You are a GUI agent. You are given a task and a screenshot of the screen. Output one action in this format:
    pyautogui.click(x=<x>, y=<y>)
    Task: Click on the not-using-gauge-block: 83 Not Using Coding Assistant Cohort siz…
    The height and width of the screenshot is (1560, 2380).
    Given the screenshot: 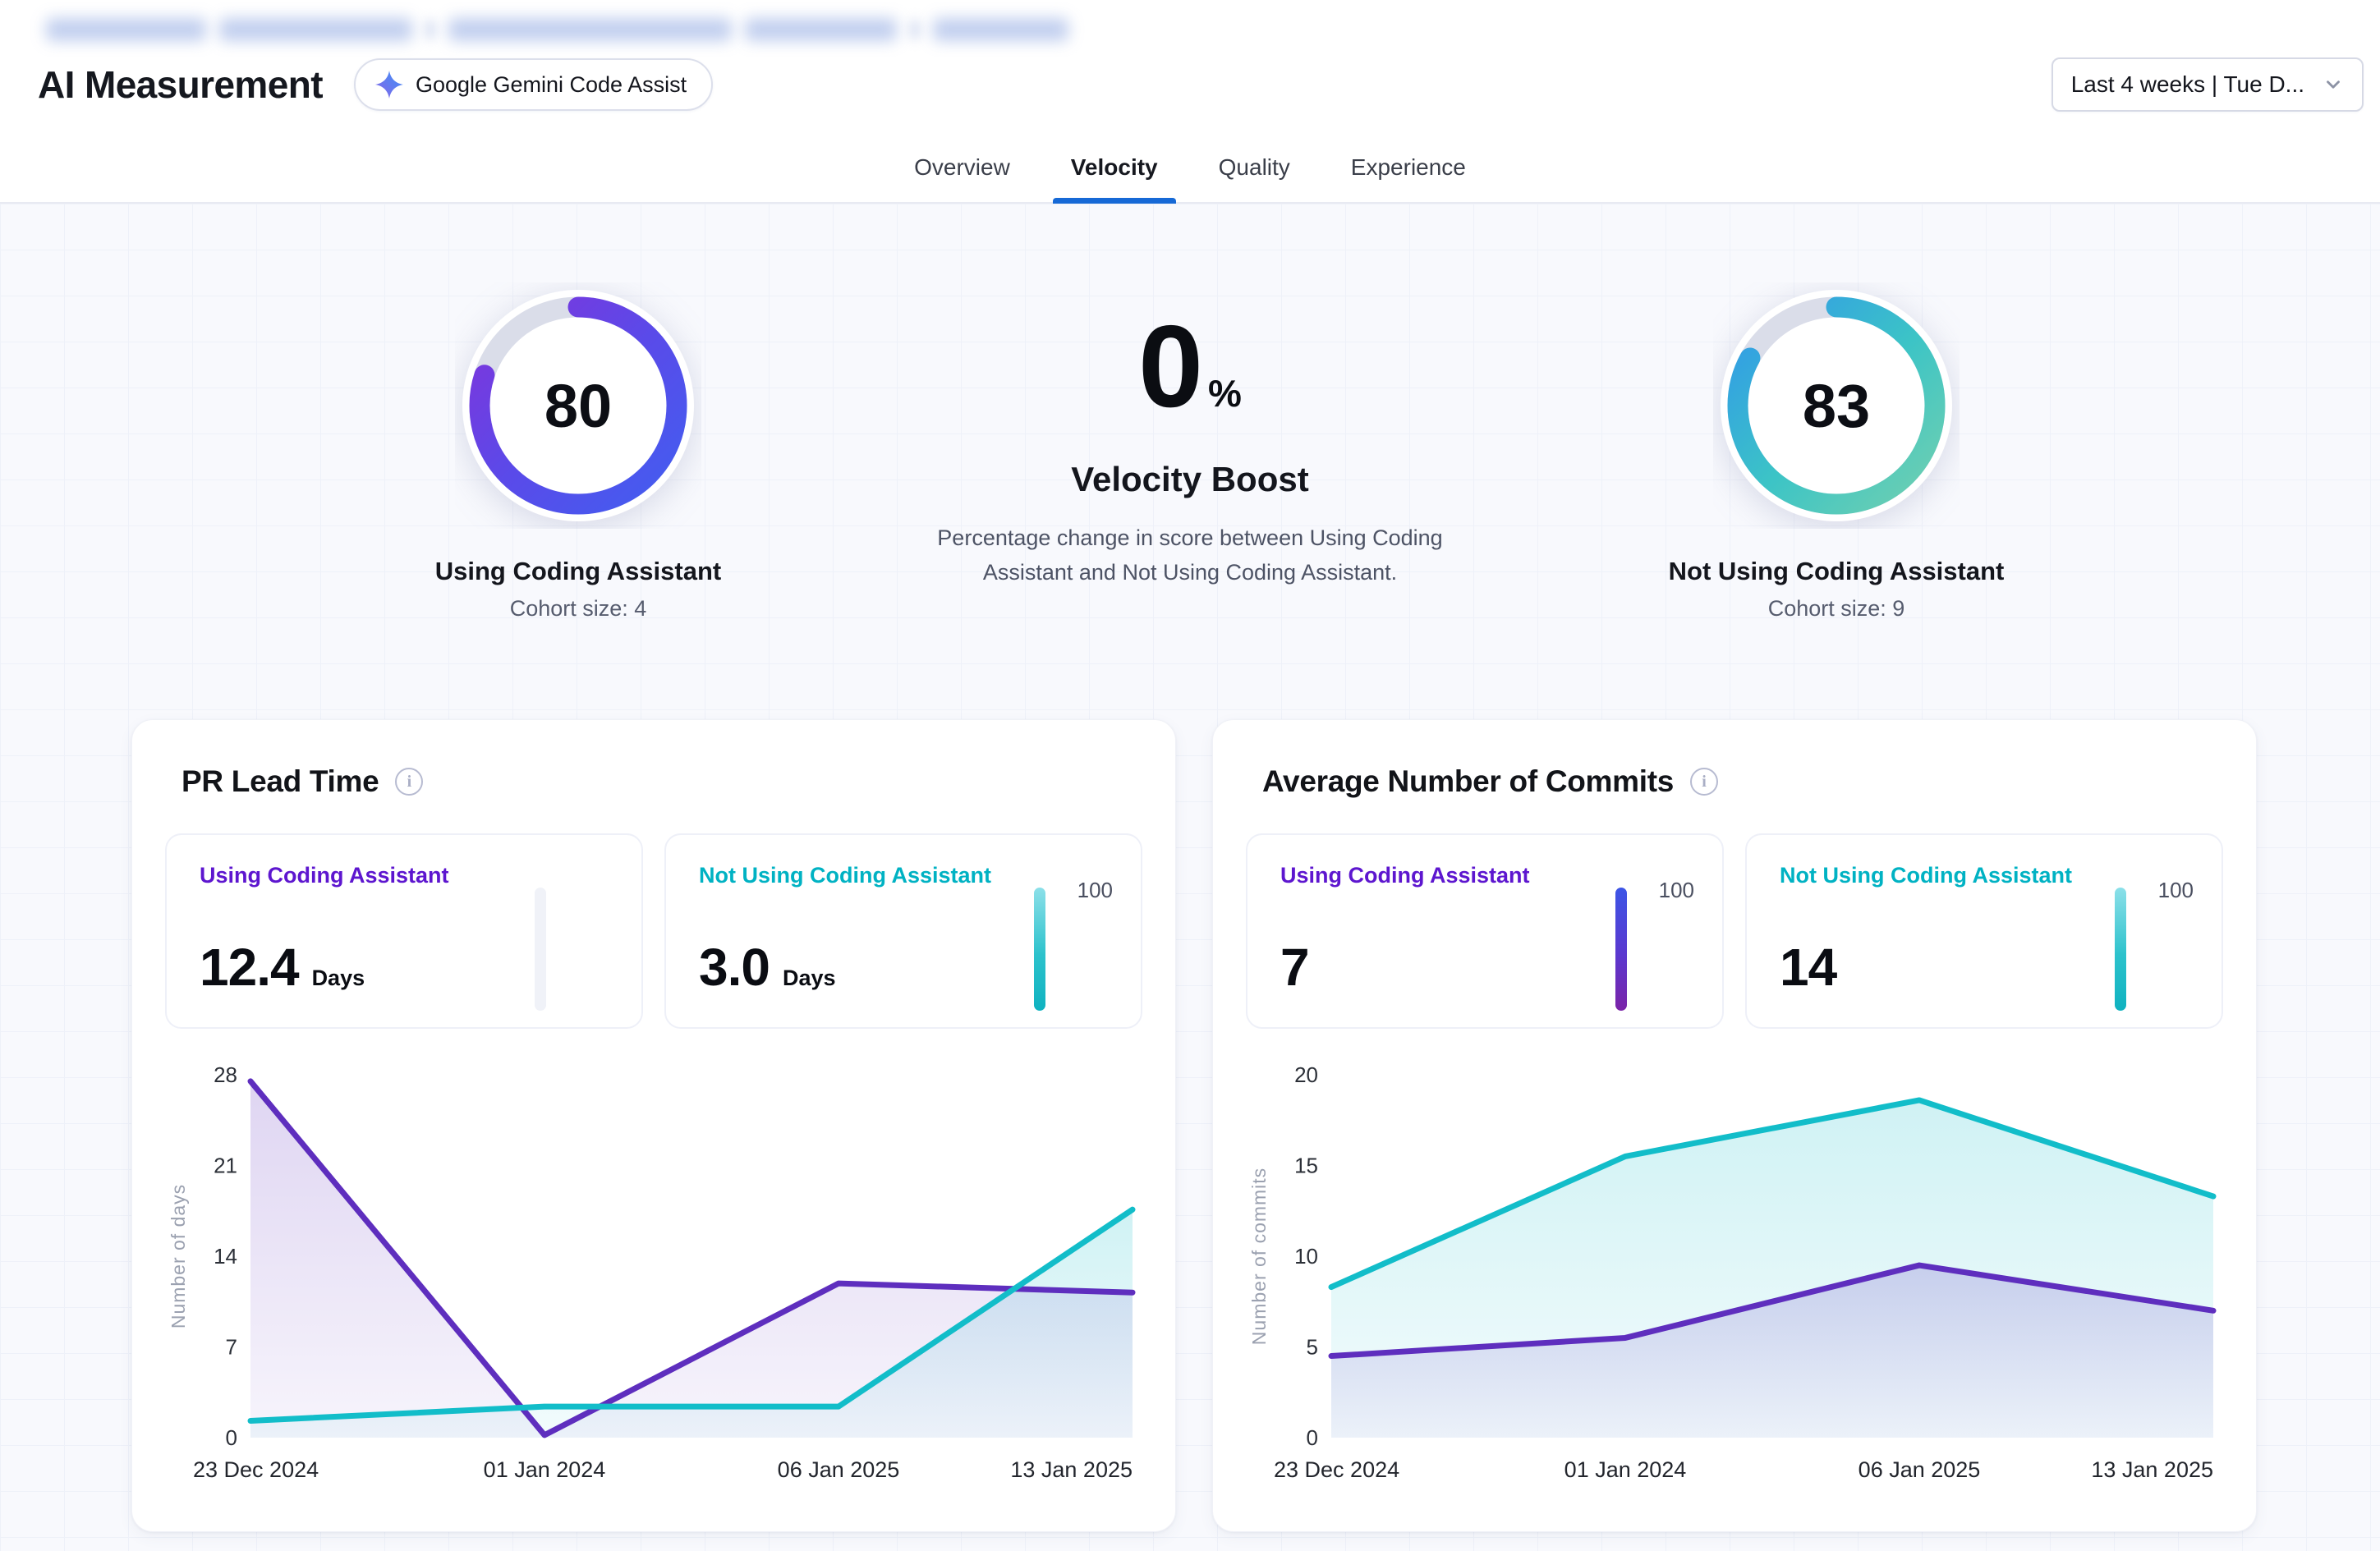 What is the action you would take?
    pyautogui.click(x=1836, y=452)
    